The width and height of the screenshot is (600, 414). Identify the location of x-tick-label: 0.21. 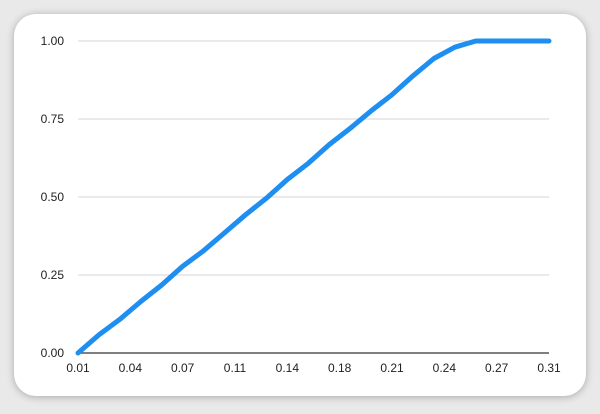
(392, 368).